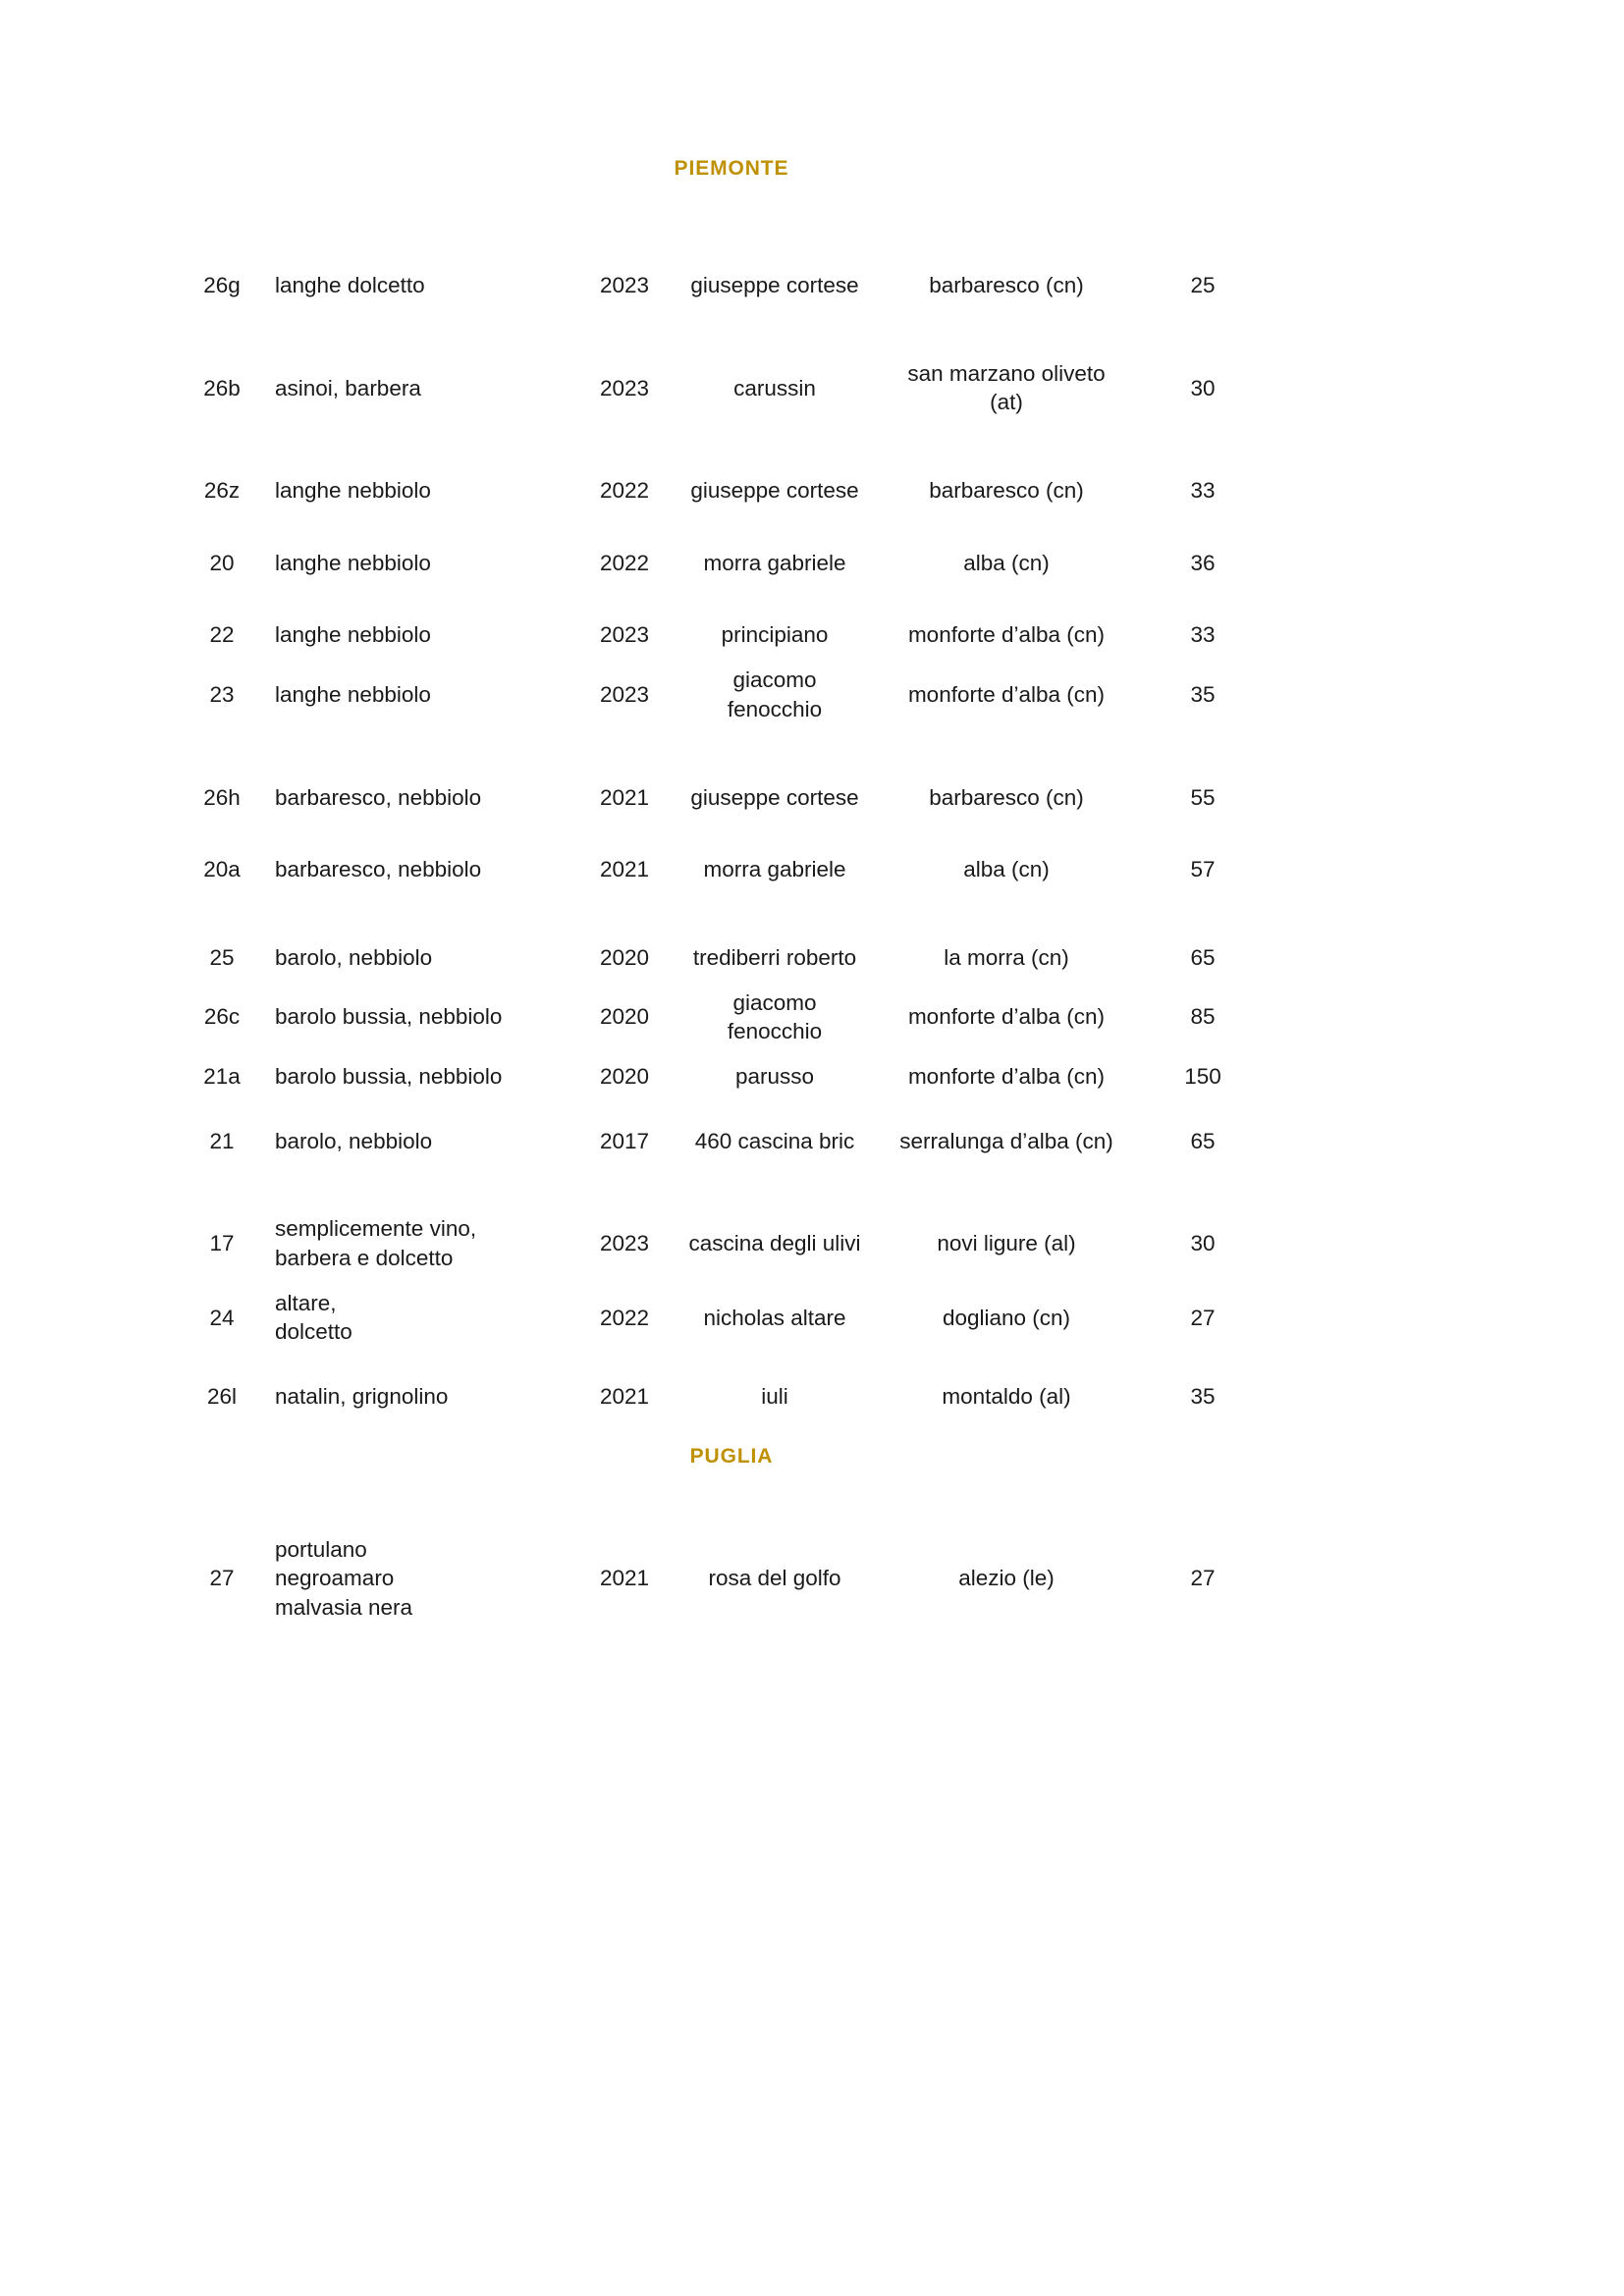  Describe the element at coordinates (222, 1397) in the screenshot. I see `wine-code: 26l` at that location.